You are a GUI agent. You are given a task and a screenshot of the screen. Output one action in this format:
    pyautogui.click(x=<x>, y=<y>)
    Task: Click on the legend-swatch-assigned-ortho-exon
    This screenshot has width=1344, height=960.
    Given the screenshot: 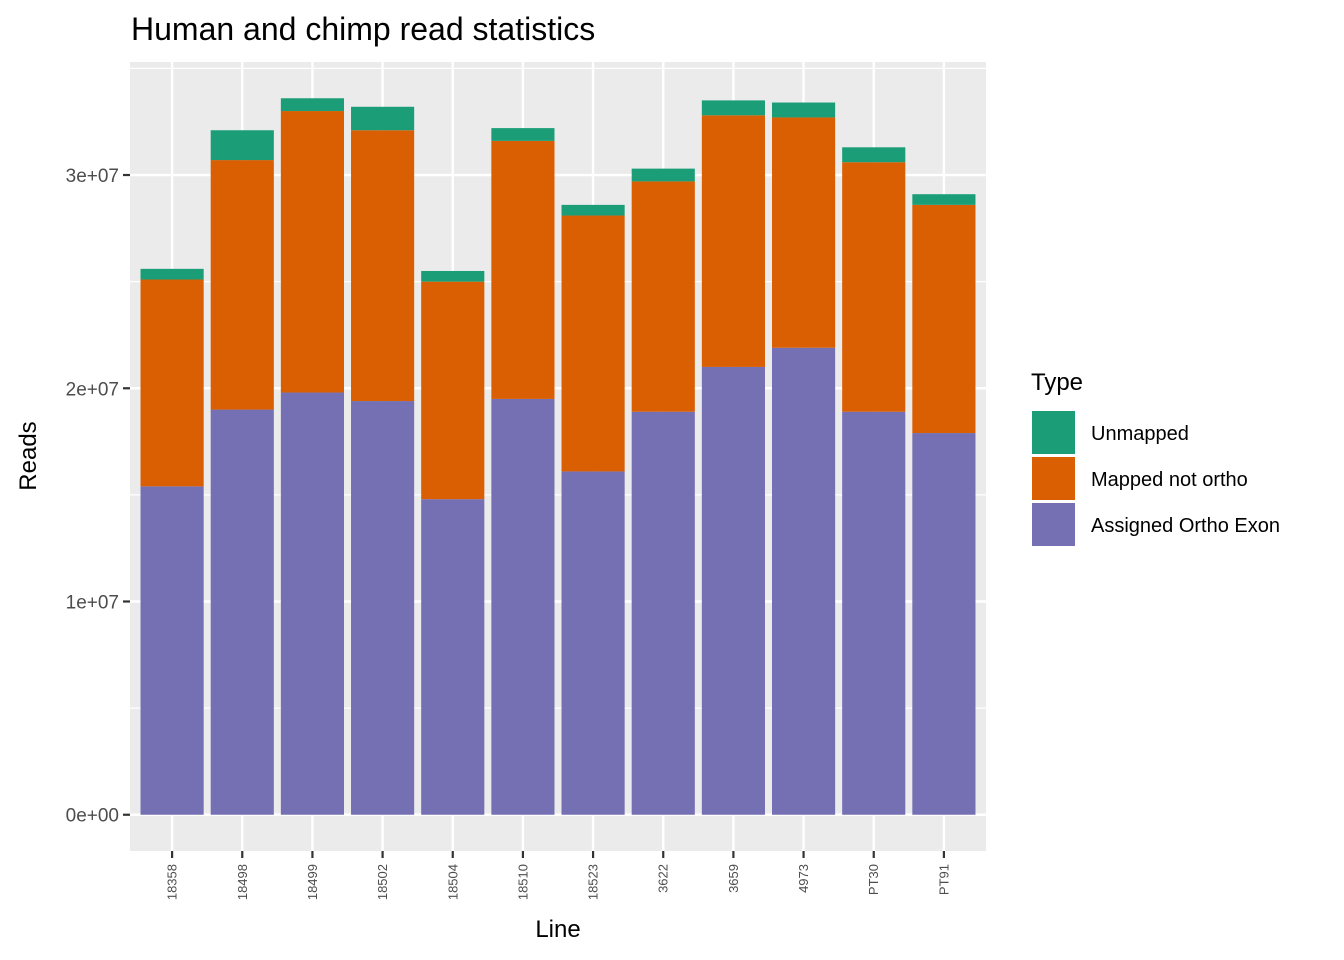 What is the action you would take?
    pyautogui.click(x=1053, y=524)
    